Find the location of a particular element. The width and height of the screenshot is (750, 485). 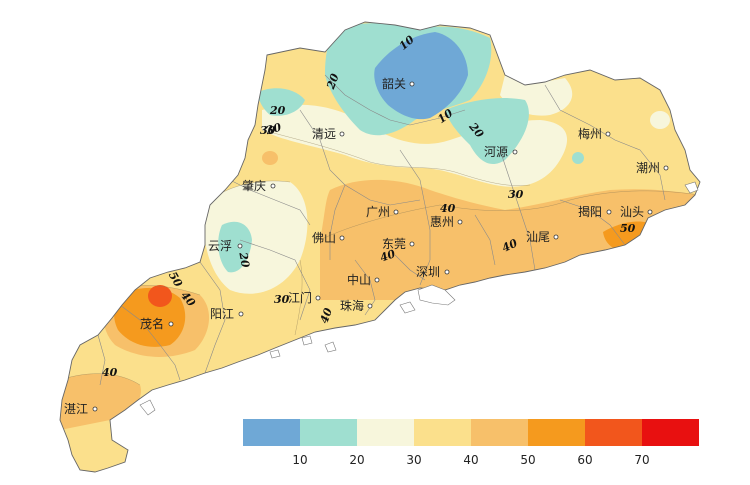

legend-tick-label: 40 is located at coordinates (470, 460).